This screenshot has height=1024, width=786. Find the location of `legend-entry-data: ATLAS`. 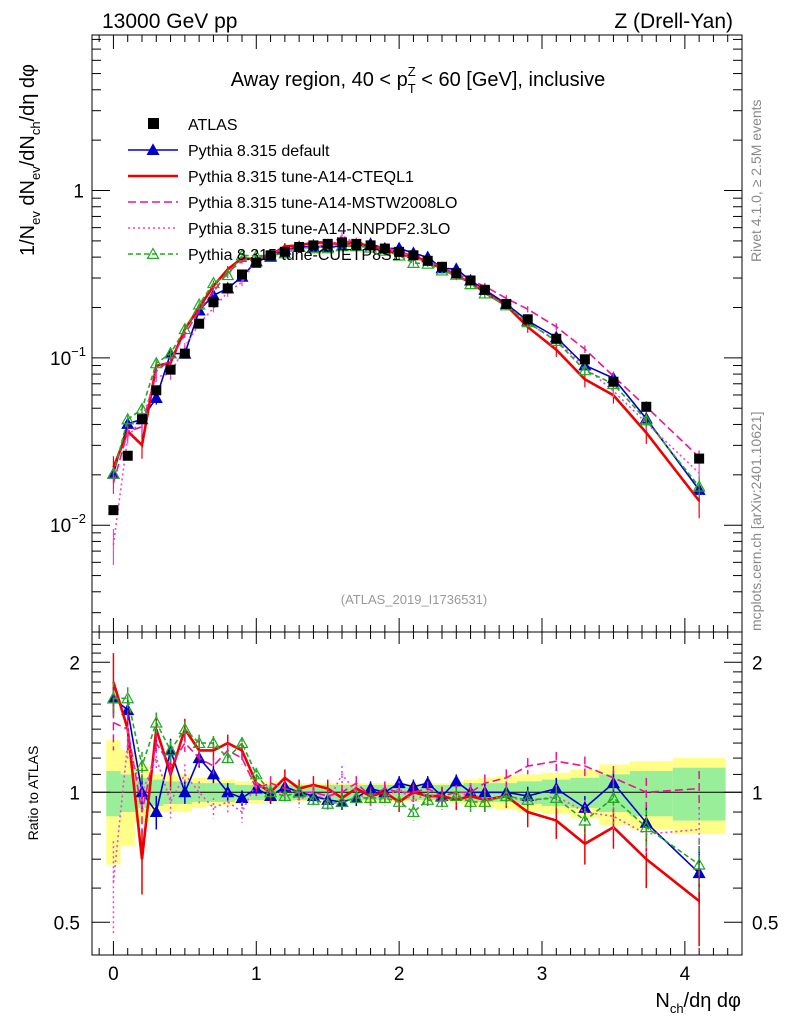

legend-entry-data: ATLAS is located at coordinates (193, 125).